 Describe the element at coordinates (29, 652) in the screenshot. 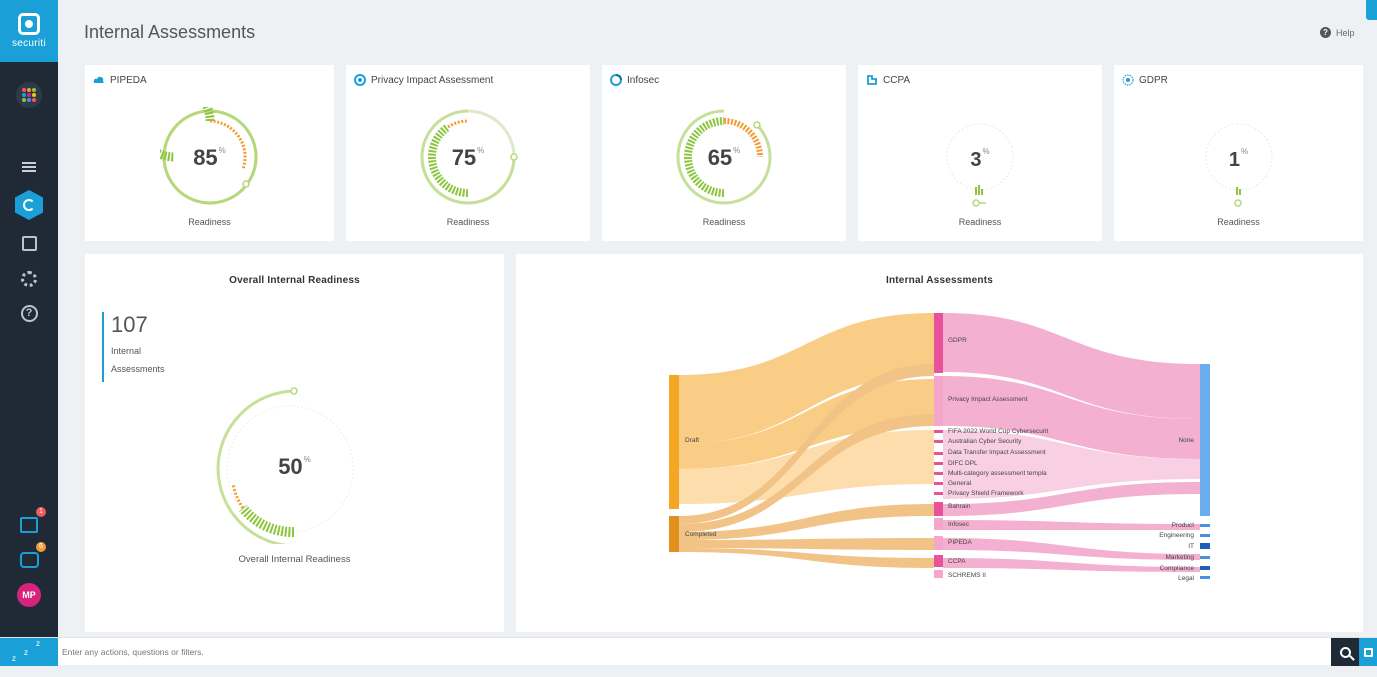

I see `assistant-button: z z z` at that location.